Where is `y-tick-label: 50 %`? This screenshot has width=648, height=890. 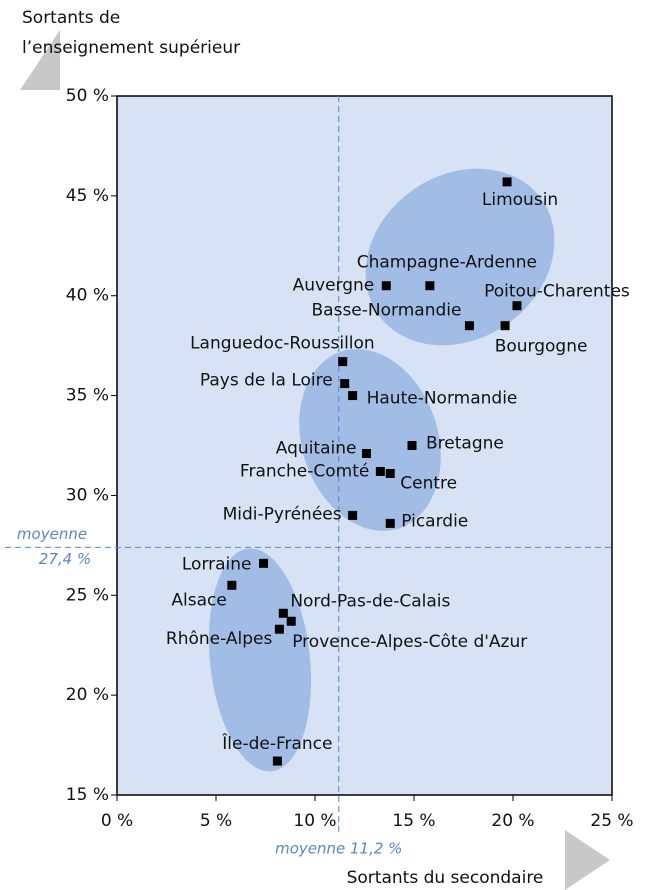 y-tick-label: 50 % is located at coordinates (87, 96).